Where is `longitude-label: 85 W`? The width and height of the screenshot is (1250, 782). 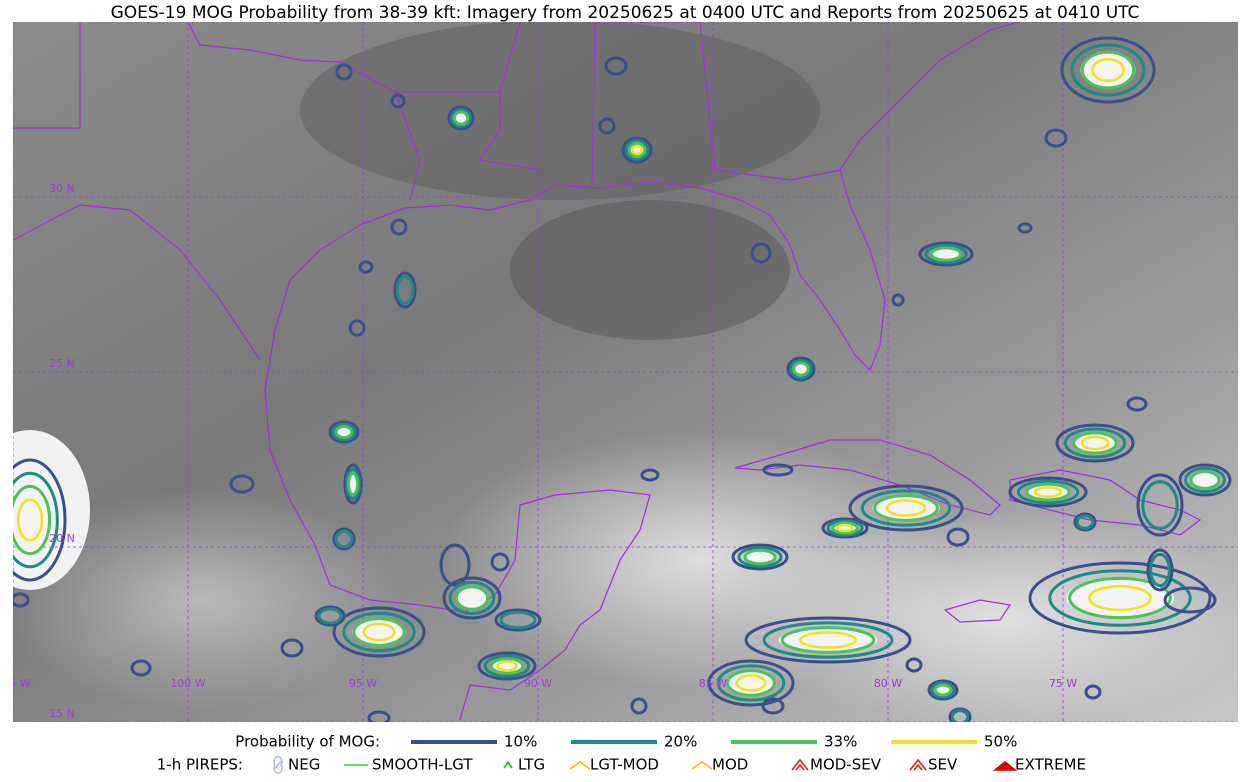
longitude-label: 85 W is located at coordinates (713, 683).